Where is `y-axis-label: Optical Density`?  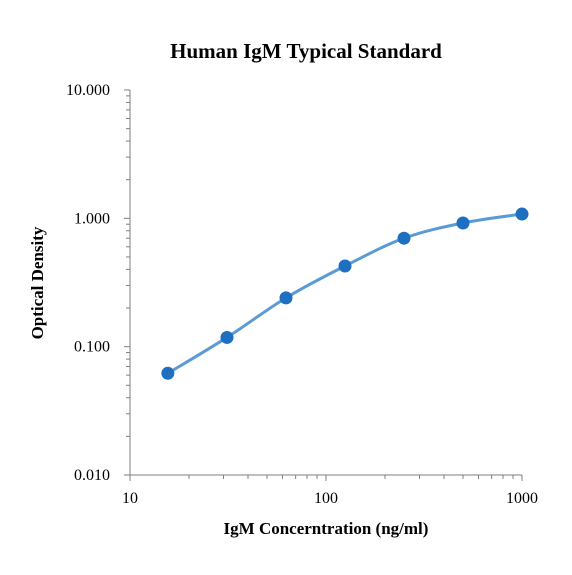 y-axis-label: Optical Density is located at coordinates (37, 282).